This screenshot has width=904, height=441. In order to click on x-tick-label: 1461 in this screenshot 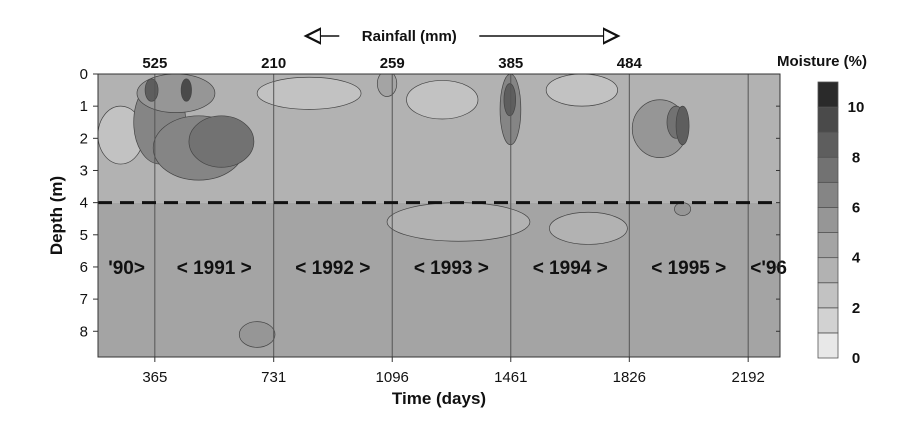, I will do `click(510, 377)`.